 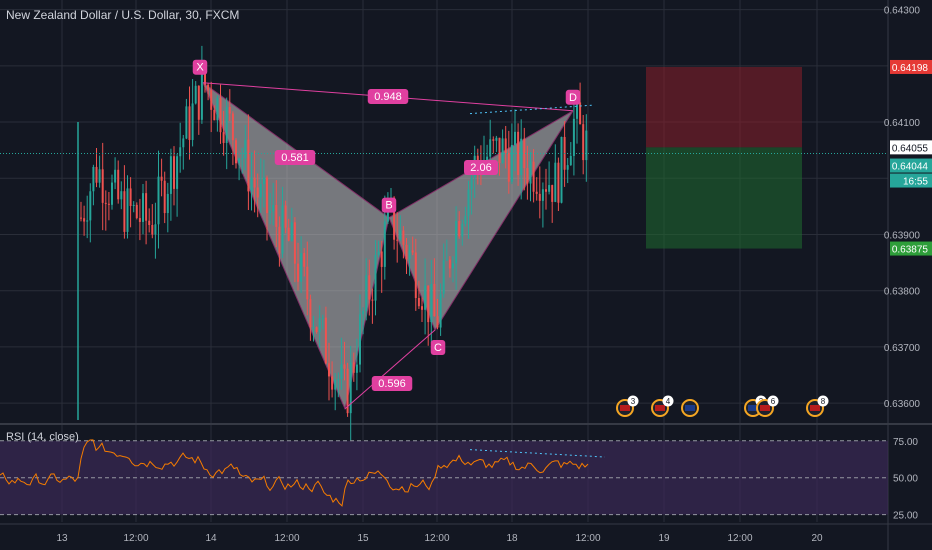 I want to click on pattern-xab-triangle, so click(x=295, y=246).